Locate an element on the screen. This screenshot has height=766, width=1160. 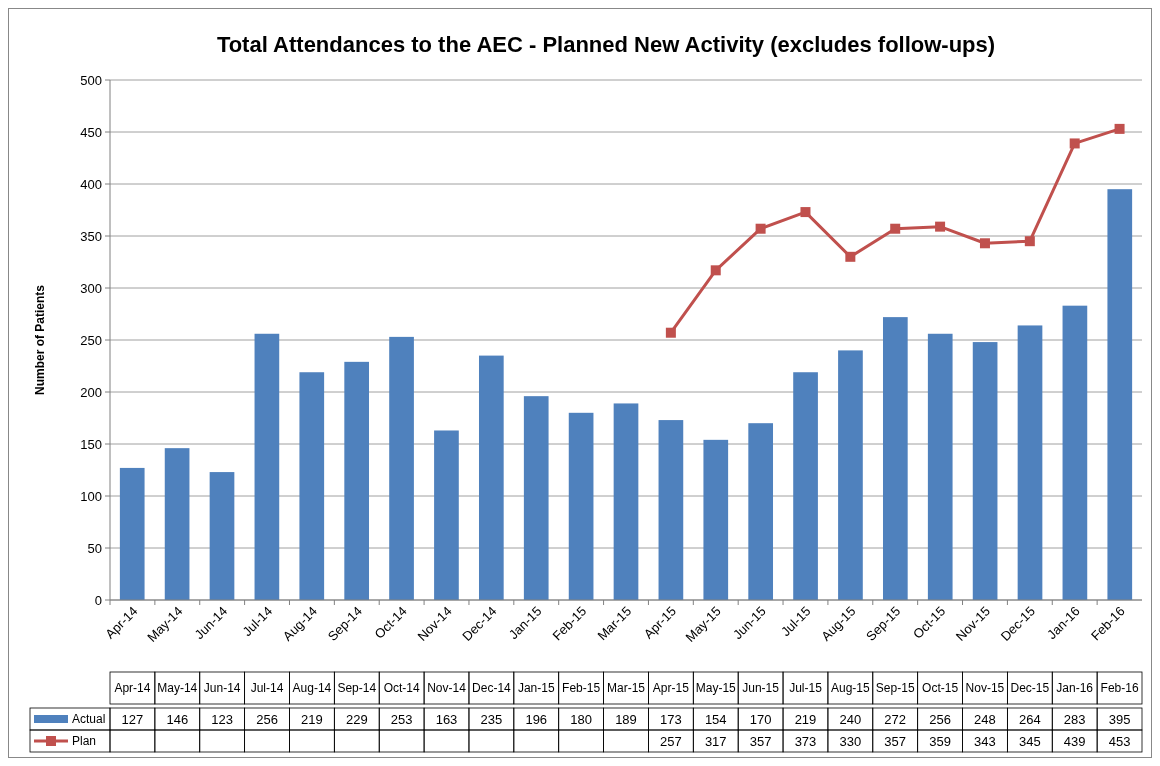
category-label: Apr-15 is located at coordinates (670, 688).